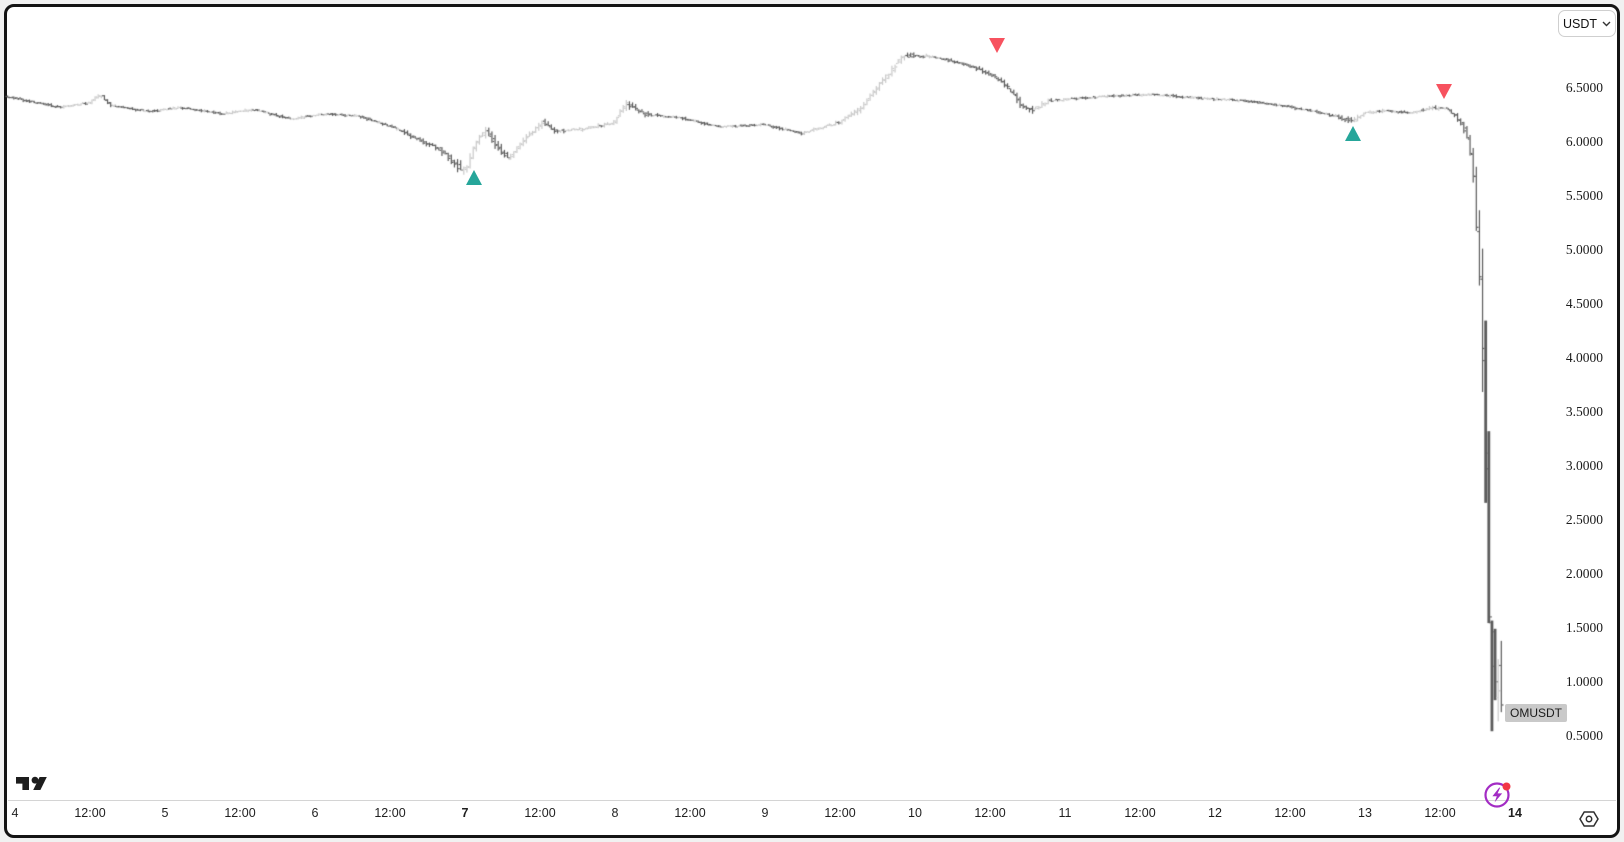 Image resolution: width=1624 pixels, height=842 pixels. What do you see at coordinates (765, 813) in the screenshot?
I see `time-tick-label: 9` at bounding box center [765, 813].